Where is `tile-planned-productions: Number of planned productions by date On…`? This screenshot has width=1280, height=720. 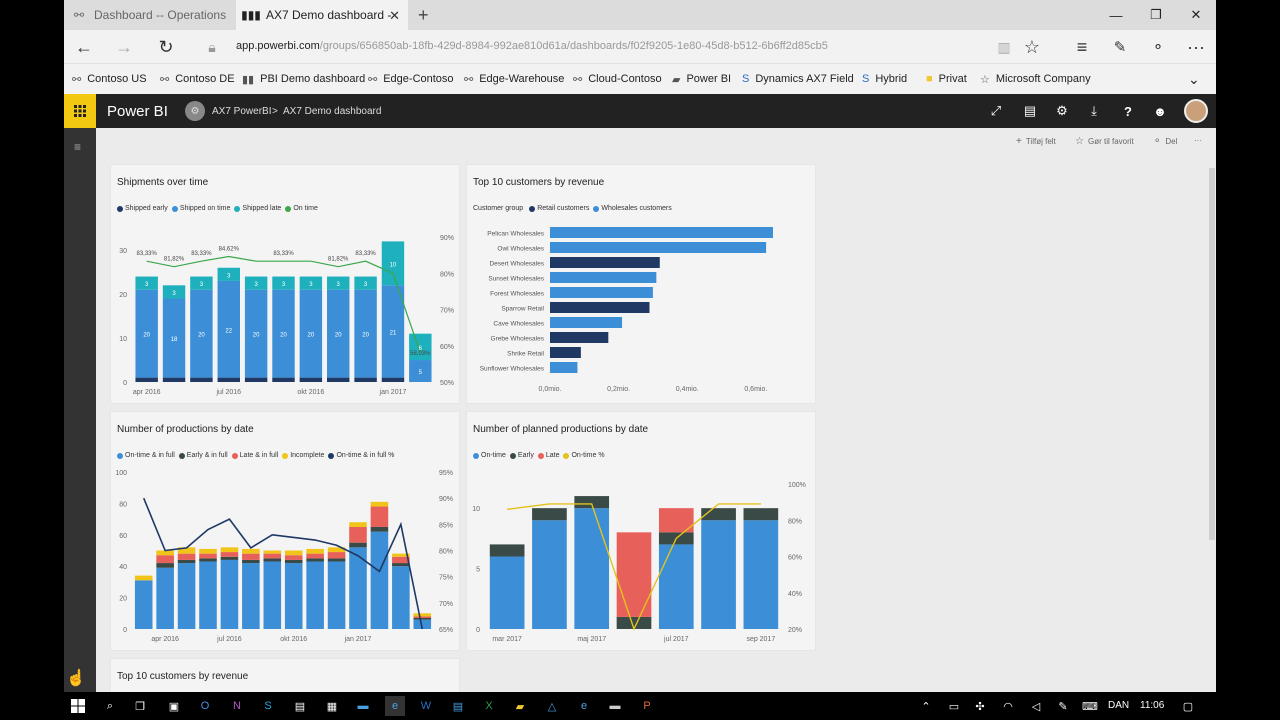 tile-planned-productions: Number of planned productions by date On… is located at coordinates (641, 531).